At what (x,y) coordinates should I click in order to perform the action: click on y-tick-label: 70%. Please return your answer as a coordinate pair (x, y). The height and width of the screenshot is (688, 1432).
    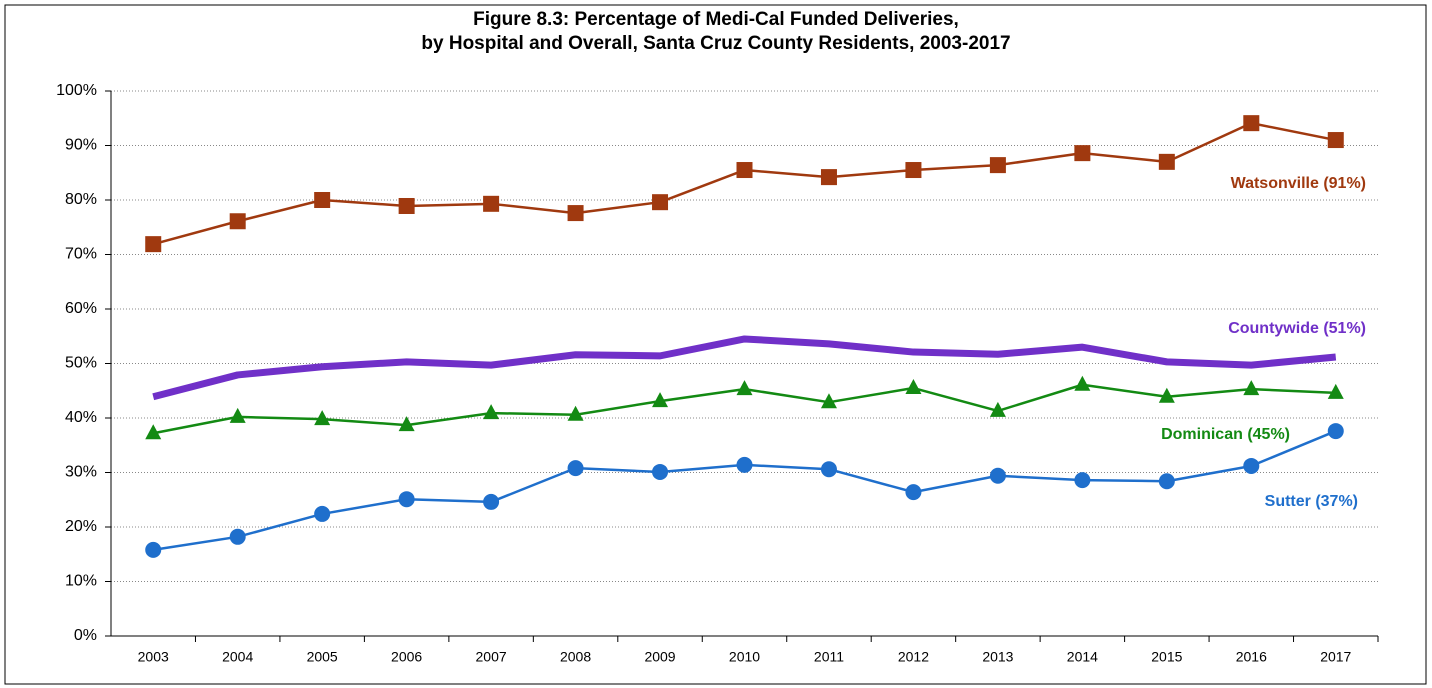
    Looking at the image, I should click on (81, 254).